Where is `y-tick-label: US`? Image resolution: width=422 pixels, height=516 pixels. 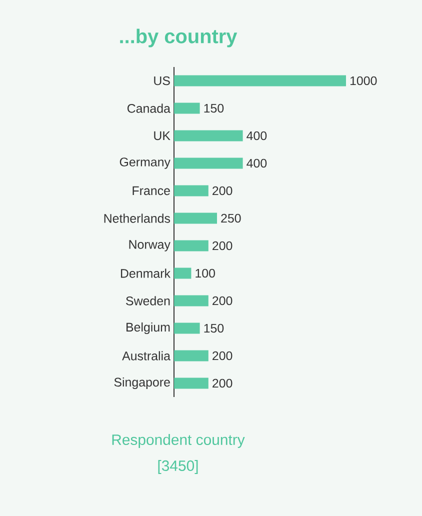
y-tick-label: US is located at coordinates (162, 81).